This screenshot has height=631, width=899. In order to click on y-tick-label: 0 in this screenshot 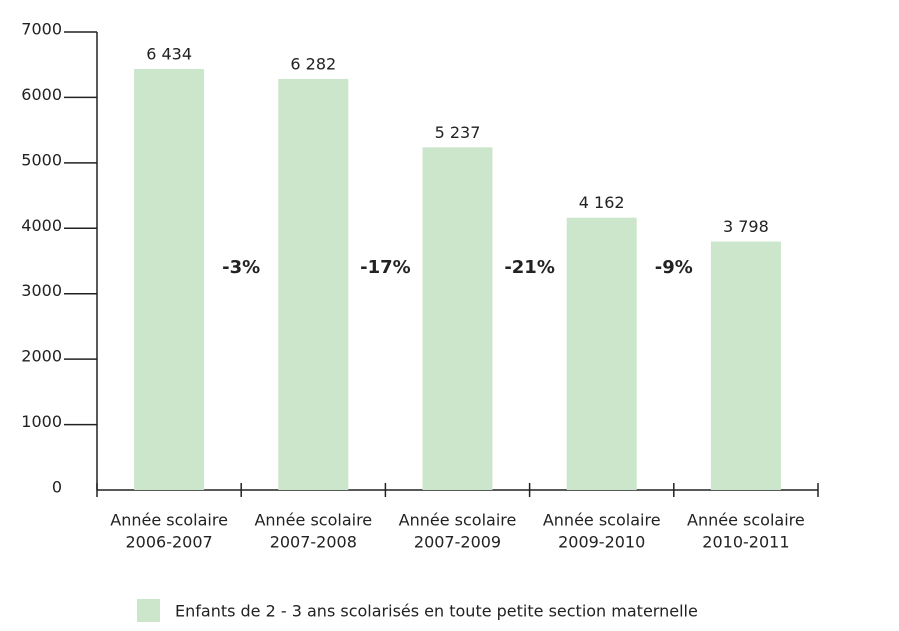, I will do `click(57, 487)`.